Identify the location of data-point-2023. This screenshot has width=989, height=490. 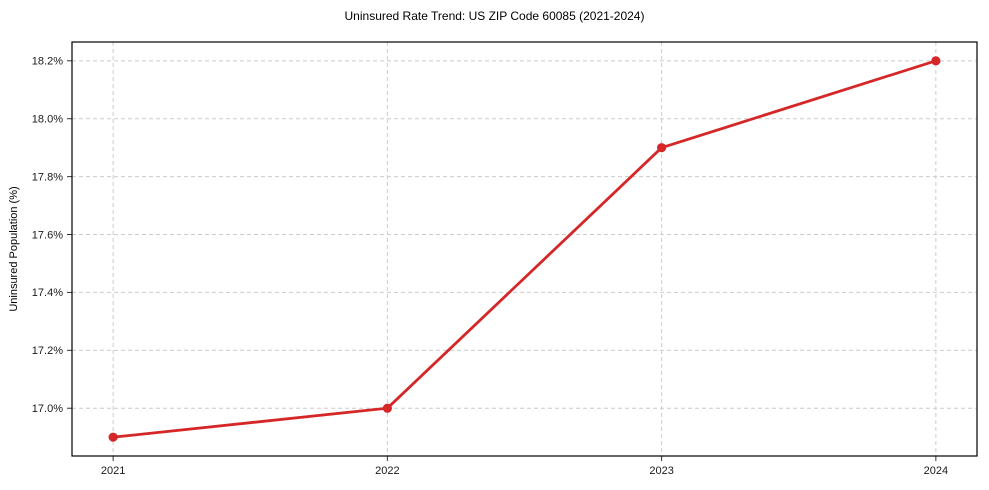
(662, 148).